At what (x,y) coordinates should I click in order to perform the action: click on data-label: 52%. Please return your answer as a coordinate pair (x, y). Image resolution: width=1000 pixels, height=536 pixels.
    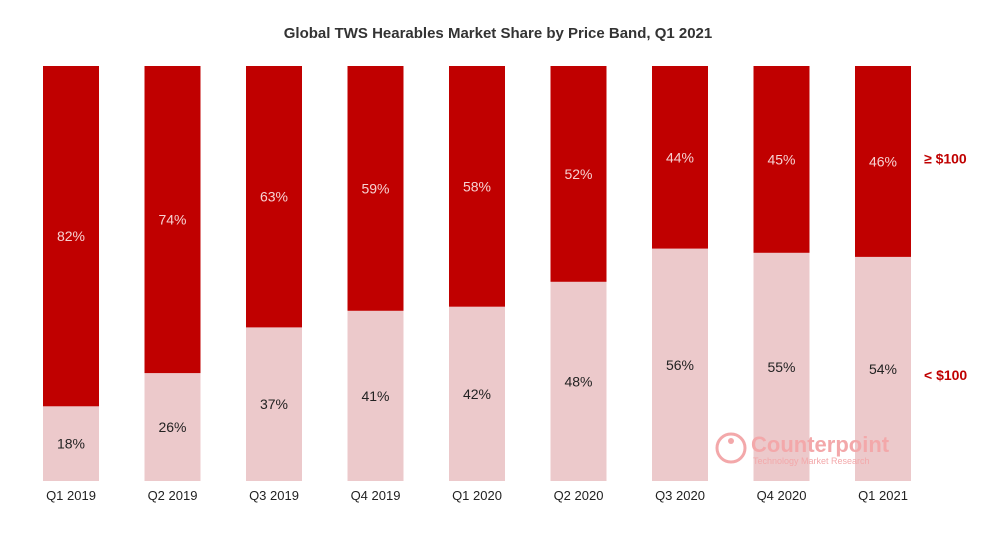
    Looking at the image, I should click on (578, 174).